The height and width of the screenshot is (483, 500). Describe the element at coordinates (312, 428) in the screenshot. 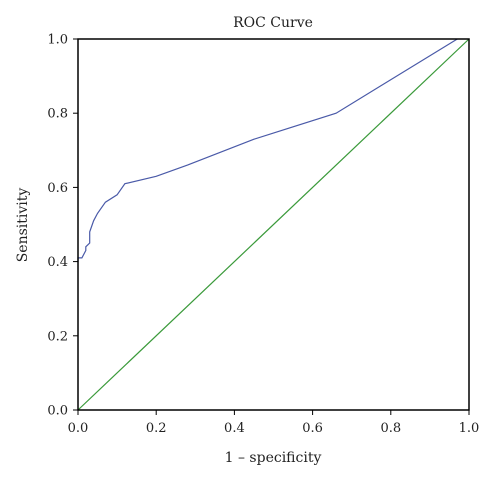

I see `x-tick-label: 0.6` at that location.